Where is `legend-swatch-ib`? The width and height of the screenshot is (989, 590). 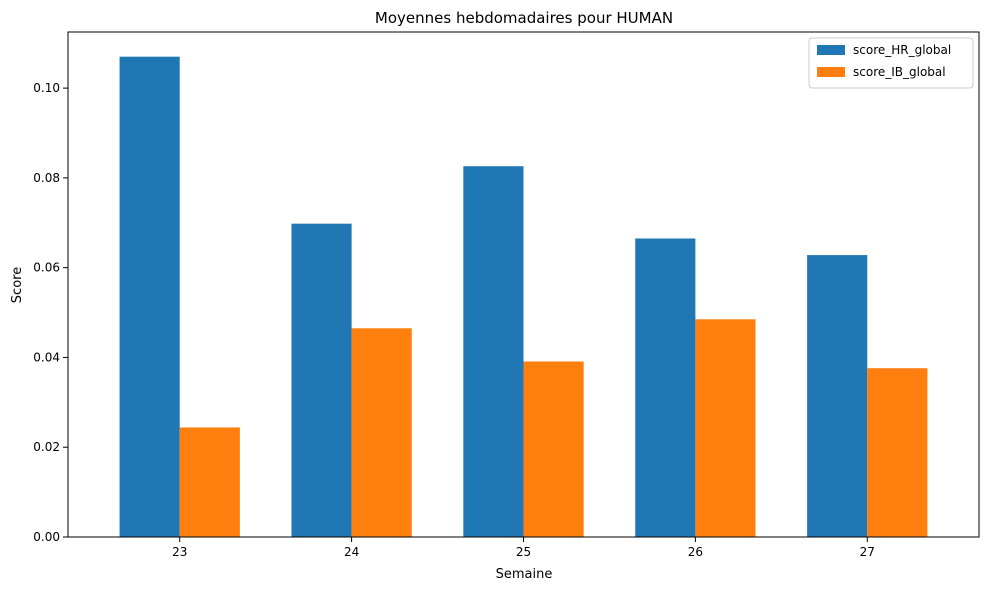 legend-swatch-ib is located at coordinates (831, 72).